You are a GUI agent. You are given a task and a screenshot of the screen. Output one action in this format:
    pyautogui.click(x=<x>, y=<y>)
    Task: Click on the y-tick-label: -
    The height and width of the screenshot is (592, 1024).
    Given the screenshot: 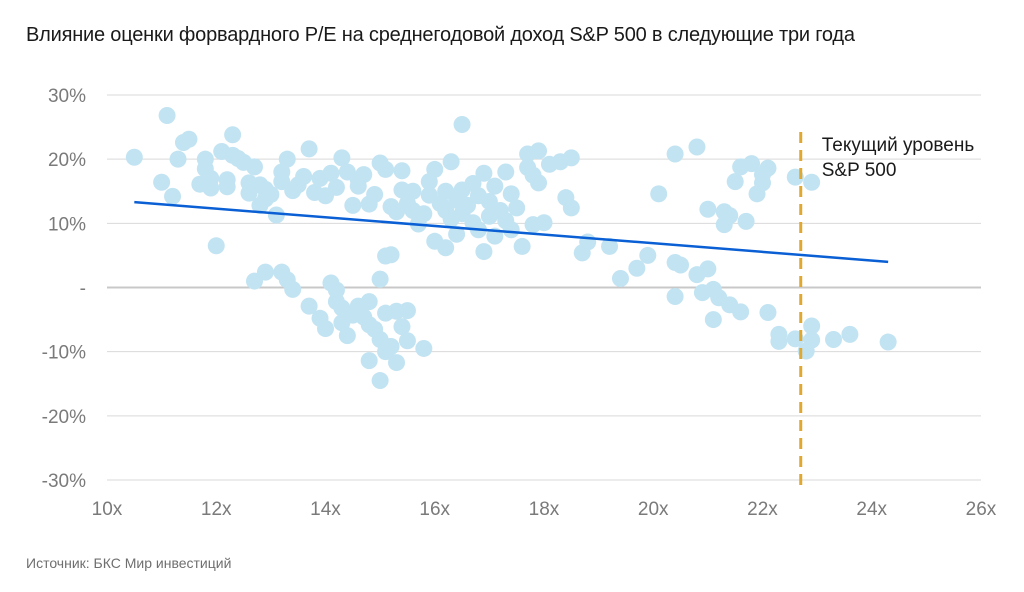 What is the action you would take?
    pyautogui.click(x=83, y=289)
    